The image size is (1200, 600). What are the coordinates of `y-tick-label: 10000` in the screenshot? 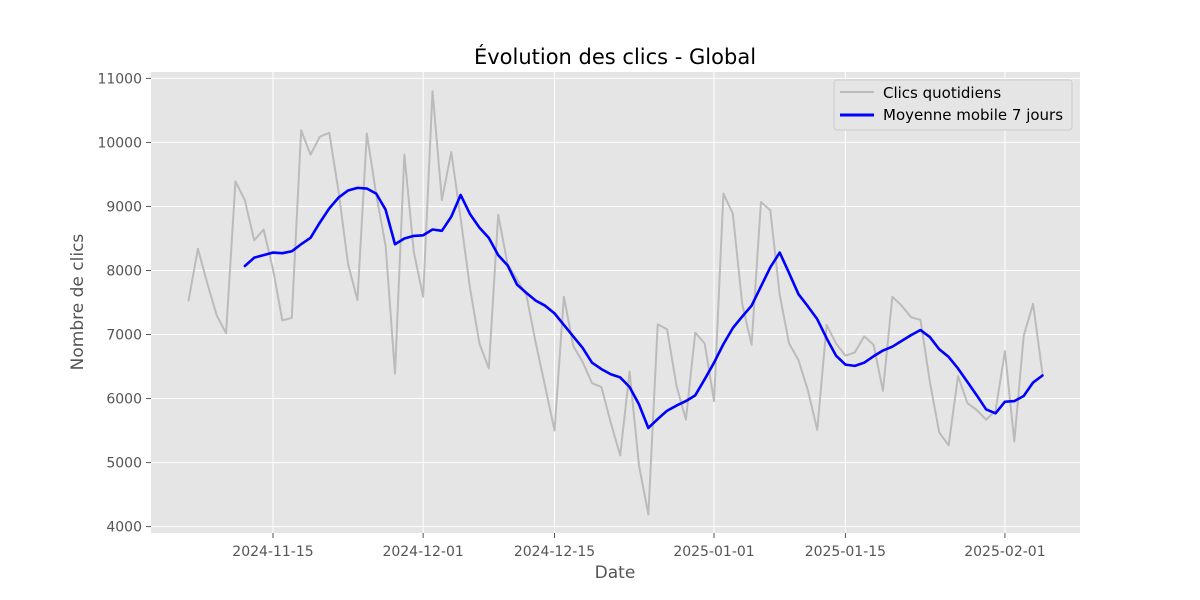 It's located at (119, 143).